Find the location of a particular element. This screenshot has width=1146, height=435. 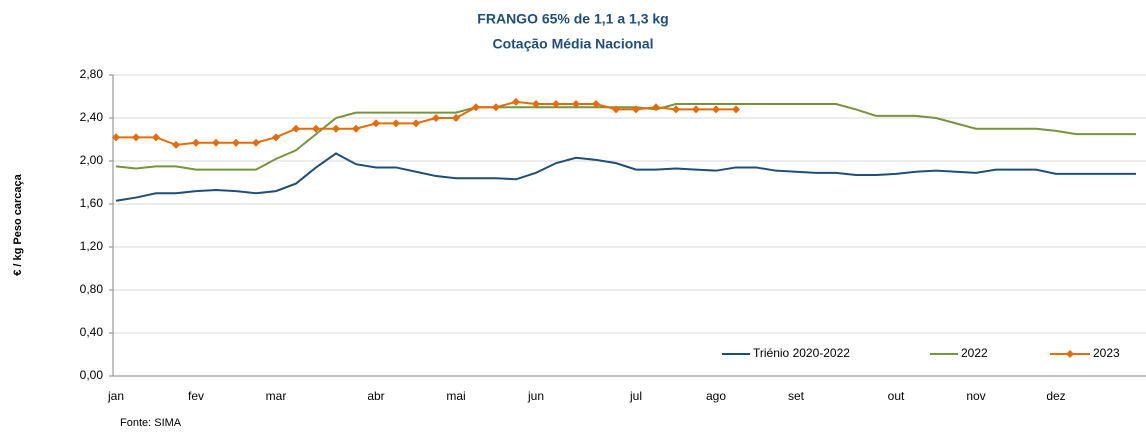

x-tick-label: set is located at coordinates (796, 396).